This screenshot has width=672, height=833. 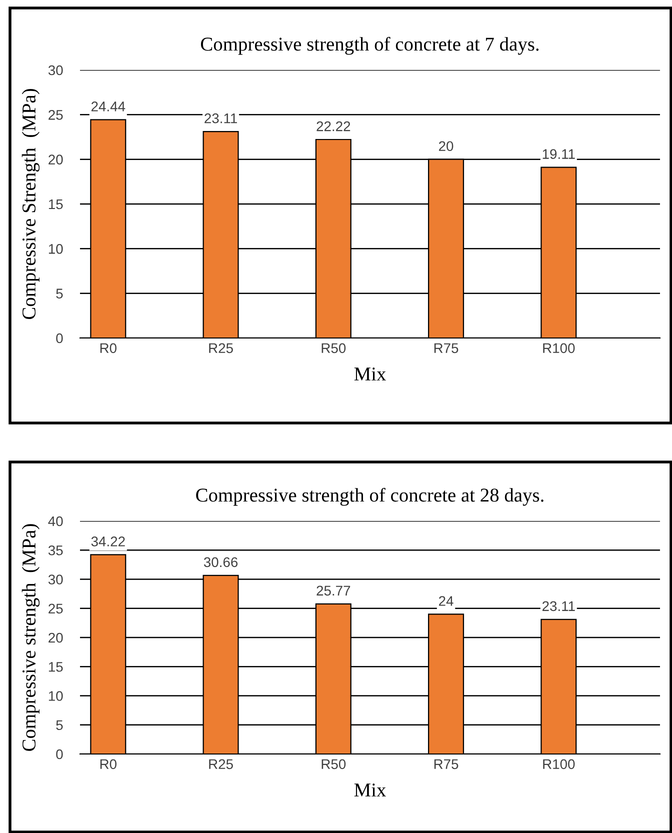 What do you see at coordinates (558, 154) in the screenshot?
I see `data-label: 19.11` at bounding box center [558, 154].